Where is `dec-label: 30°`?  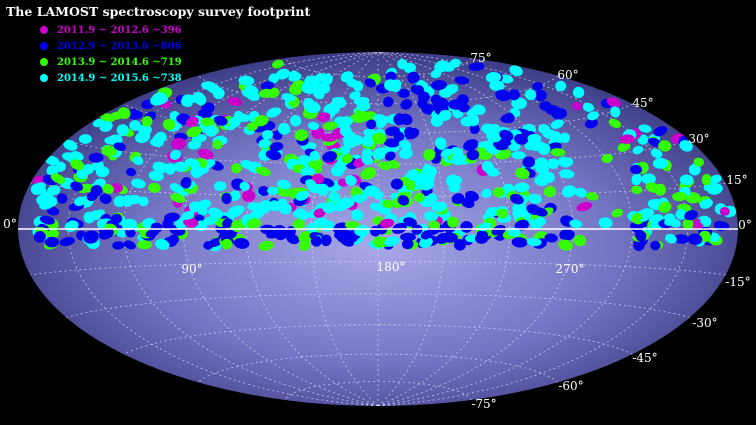 dec-label: 30° is located at coordinates (699, 139).